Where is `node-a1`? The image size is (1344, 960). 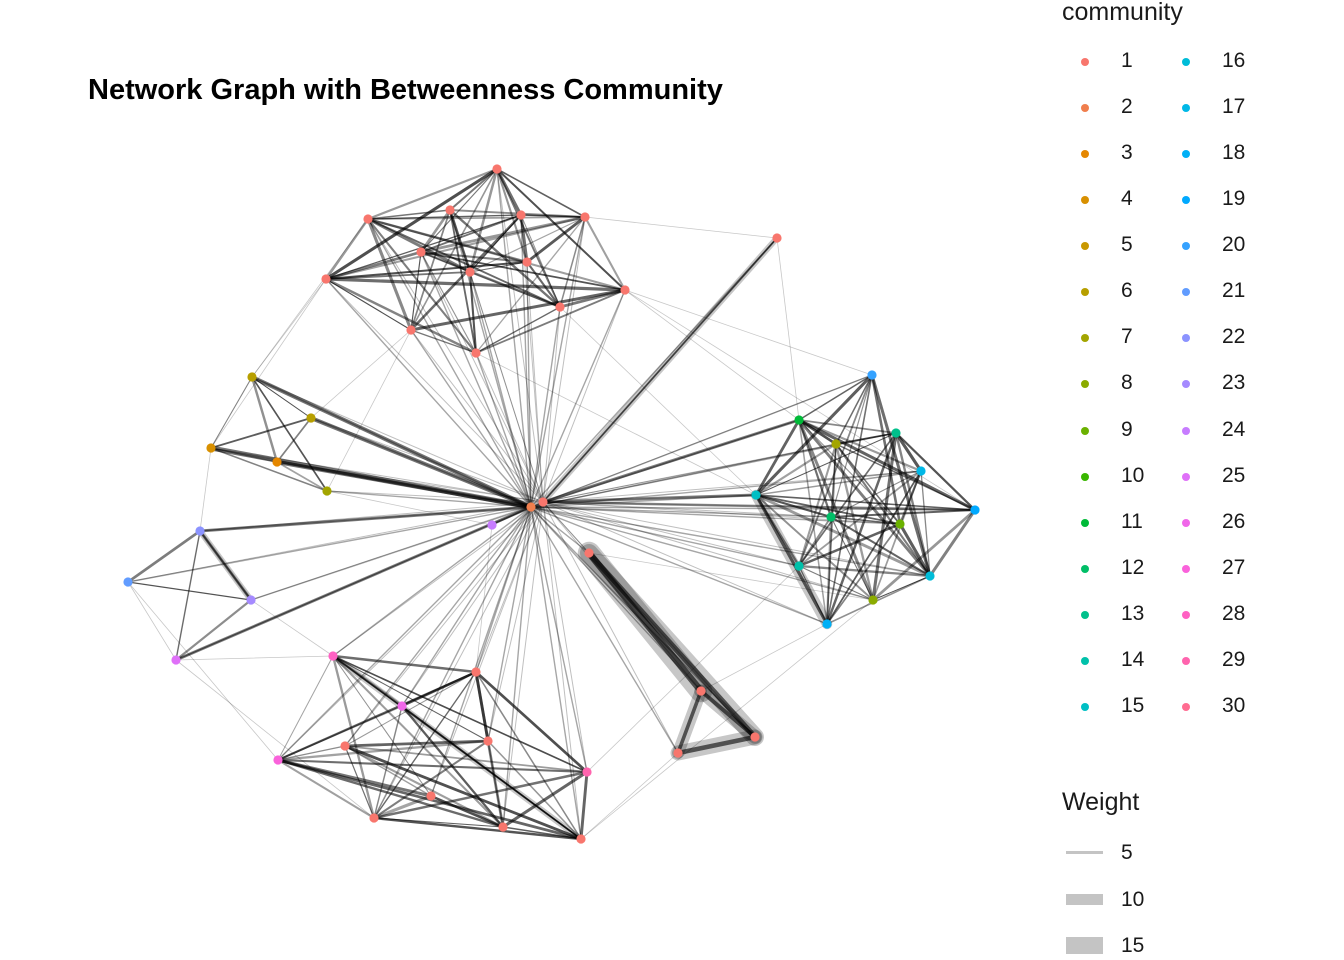
node-a1 is located at coordinates (497, 169).